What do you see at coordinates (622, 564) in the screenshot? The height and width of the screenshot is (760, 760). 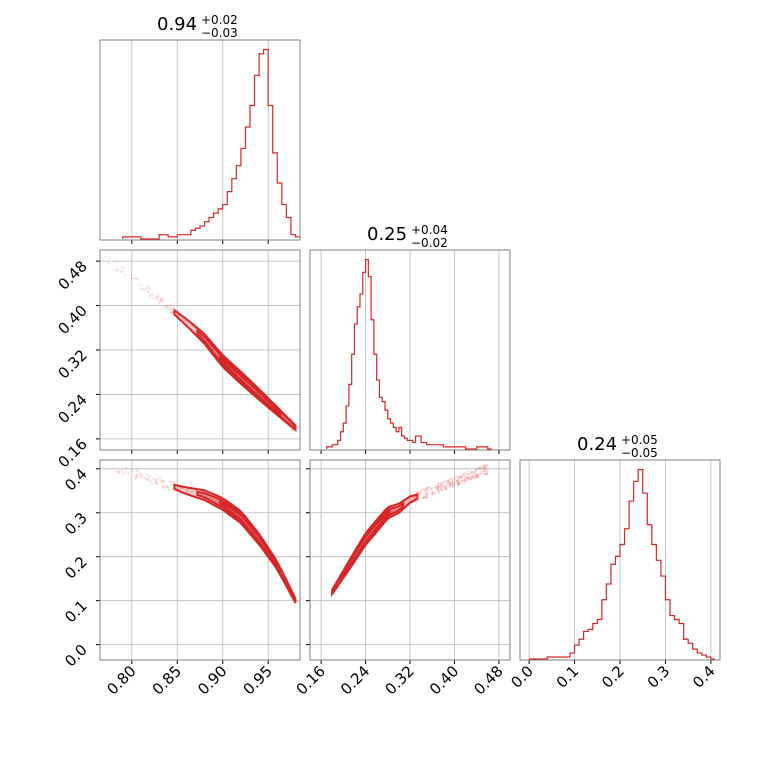 I see `hist-2-histogram-step` at bounding box center [622, 564].